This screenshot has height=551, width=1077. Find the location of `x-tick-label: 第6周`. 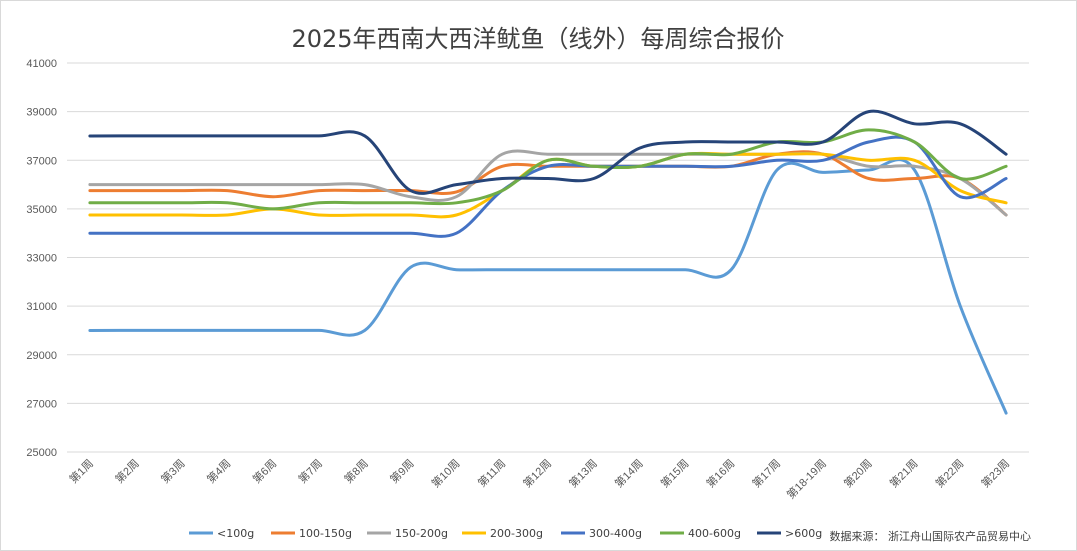

x-tick-label: 第6周 is located at coordinates (264, 471).